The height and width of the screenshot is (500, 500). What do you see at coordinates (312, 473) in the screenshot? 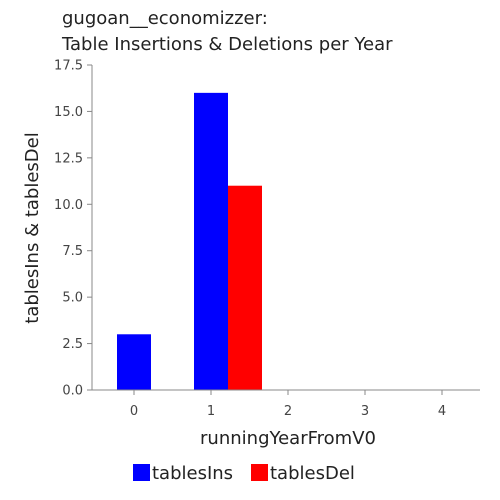
I see `legend-label-tablesDel: tablesDel` at bounding box center [312, 473].